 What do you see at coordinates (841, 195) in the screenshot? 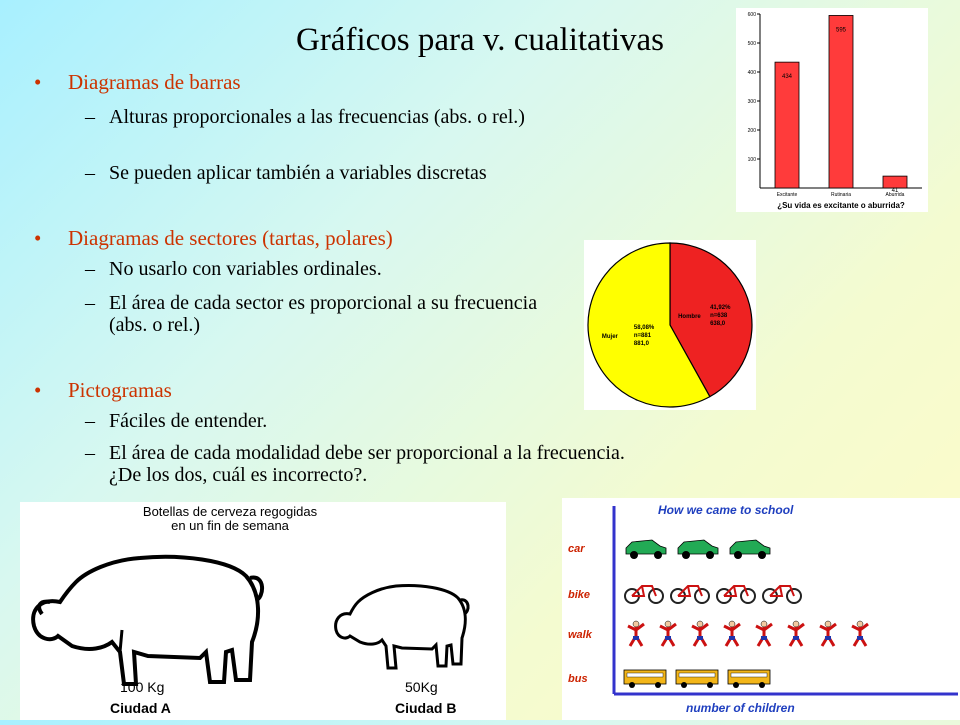
I see `x-tick-label: Rutinaria` at bounding box center [841, 195].